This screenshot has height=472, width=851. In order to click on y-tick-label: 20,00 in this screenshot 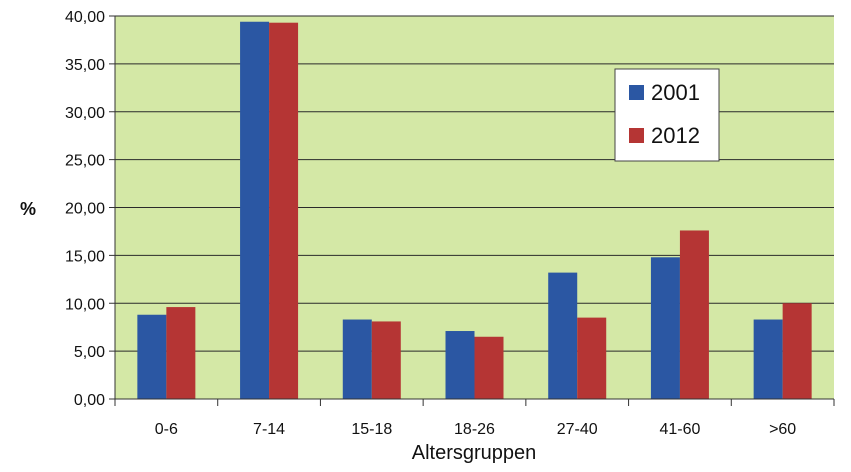, I will do `click(85, 209)`.